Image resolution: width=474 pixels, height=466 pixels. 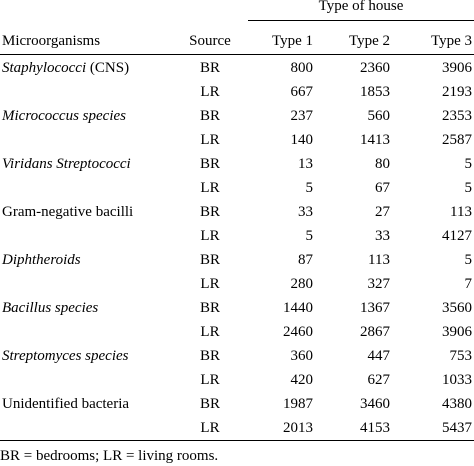 What do you see at coordinates (379, 284) in the screenshot?
I see `type2-cell: 327` at bounding box center [379, 284].